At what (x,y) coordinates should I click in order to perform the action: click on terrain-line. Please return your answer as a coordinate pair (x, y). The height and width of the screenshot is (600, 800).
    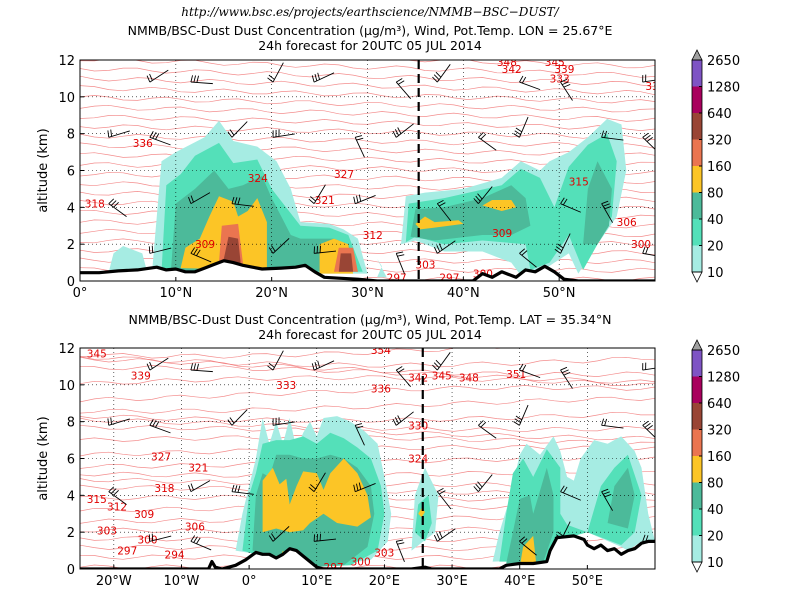
    Looking at the image, I should click on (367, 551).